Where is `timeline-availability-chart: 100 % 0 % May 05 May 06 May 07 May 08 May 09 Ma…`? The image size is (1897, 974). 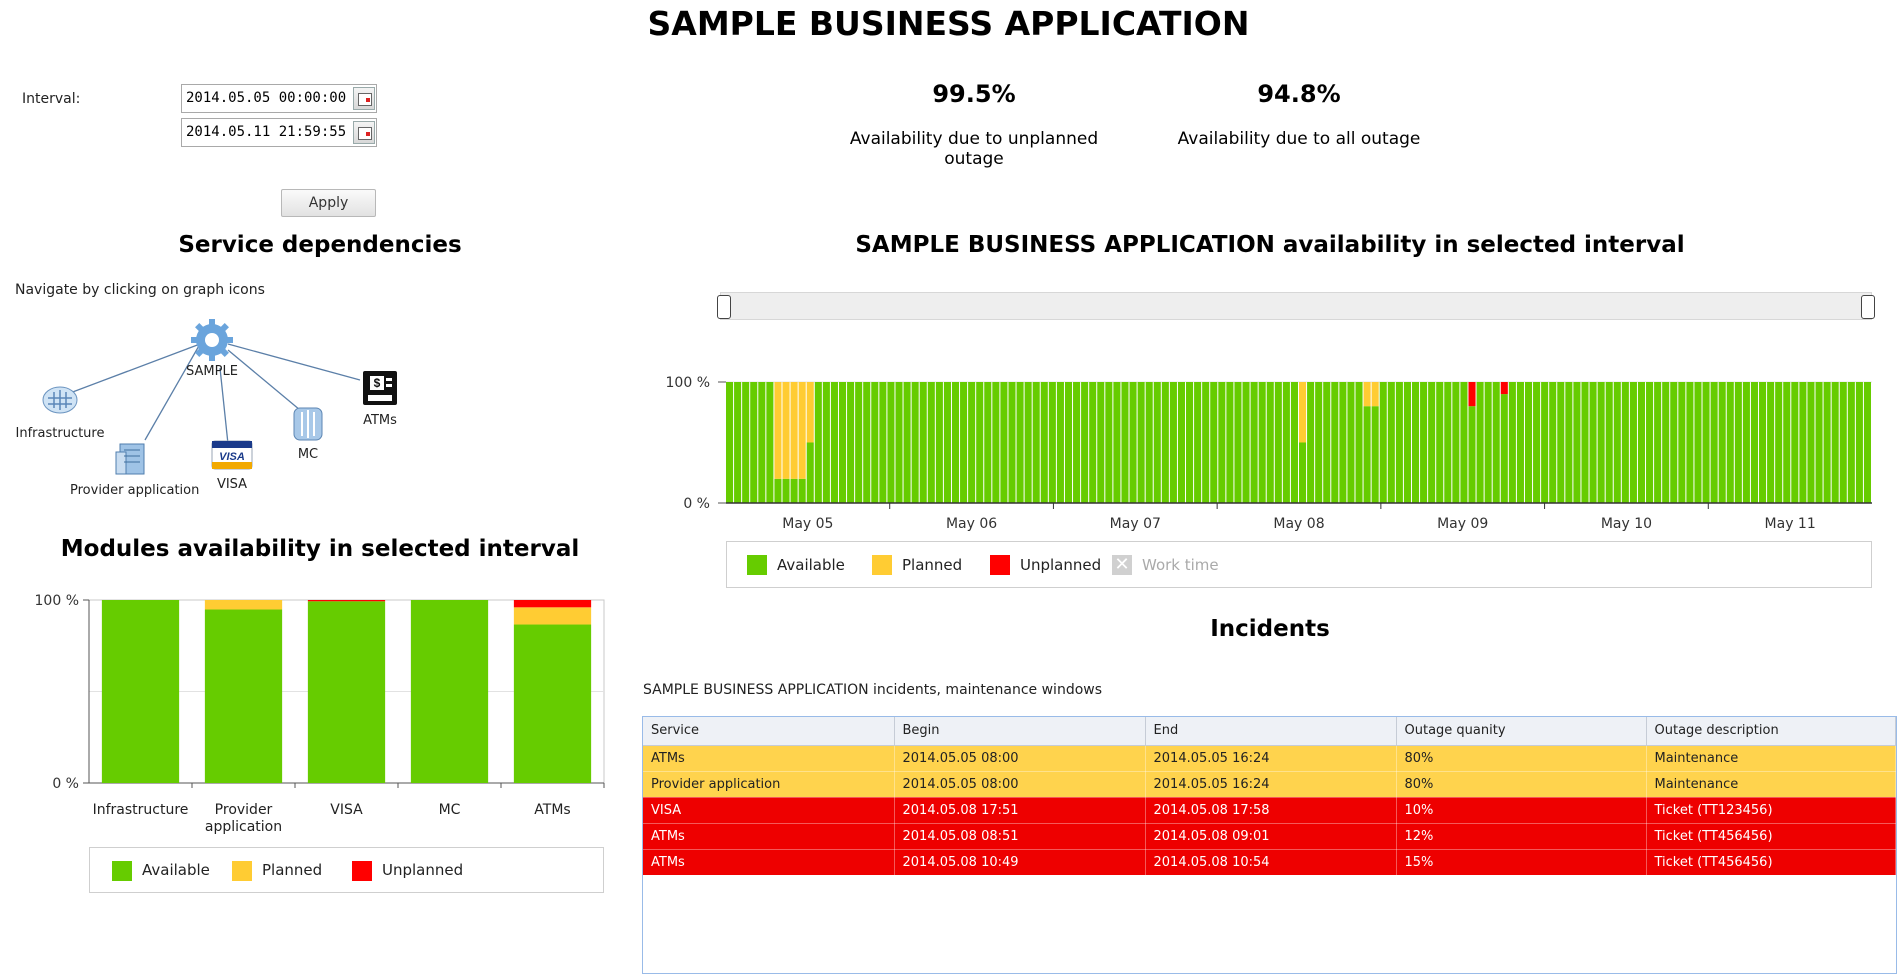 timeline-availability-chart: 100 % 0 % May 05 May 06 May 07 May 08 May 09 Ma… is located at coordinates (1269, 453).